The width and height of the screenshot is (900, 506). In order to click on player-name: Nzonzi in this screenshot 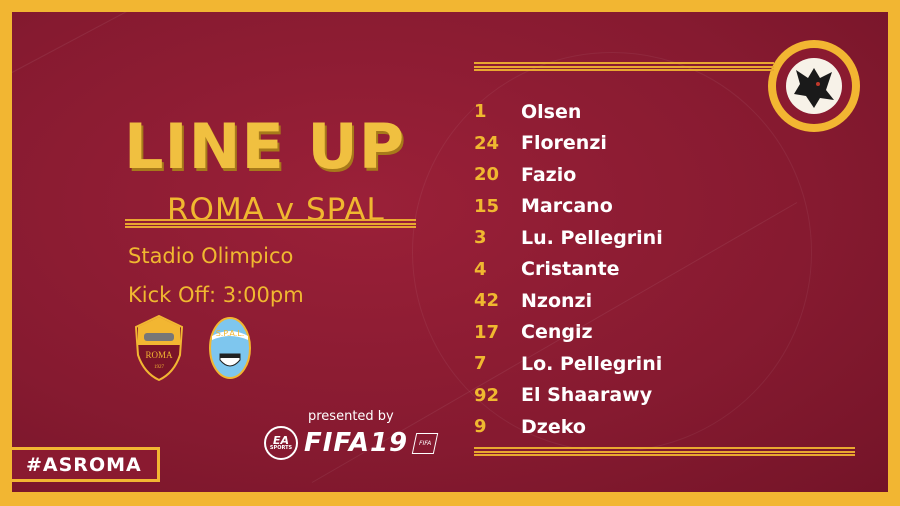, I will do `click(557, 300)`.